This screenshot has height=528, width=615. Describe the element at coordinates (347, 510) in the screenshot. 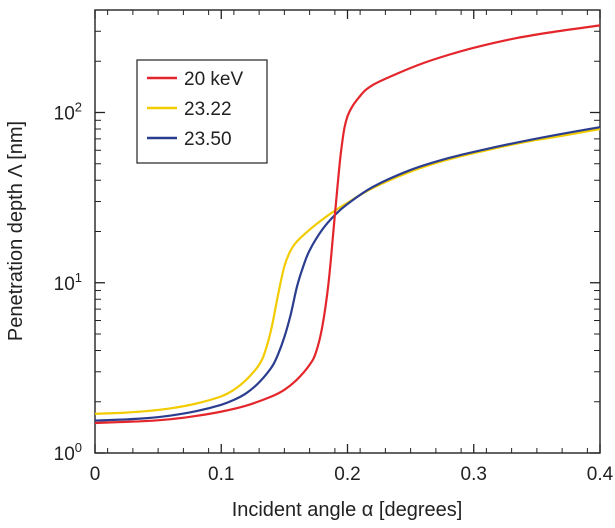

I see `x-axis-title: Incident angle α [degrees]` at that location.